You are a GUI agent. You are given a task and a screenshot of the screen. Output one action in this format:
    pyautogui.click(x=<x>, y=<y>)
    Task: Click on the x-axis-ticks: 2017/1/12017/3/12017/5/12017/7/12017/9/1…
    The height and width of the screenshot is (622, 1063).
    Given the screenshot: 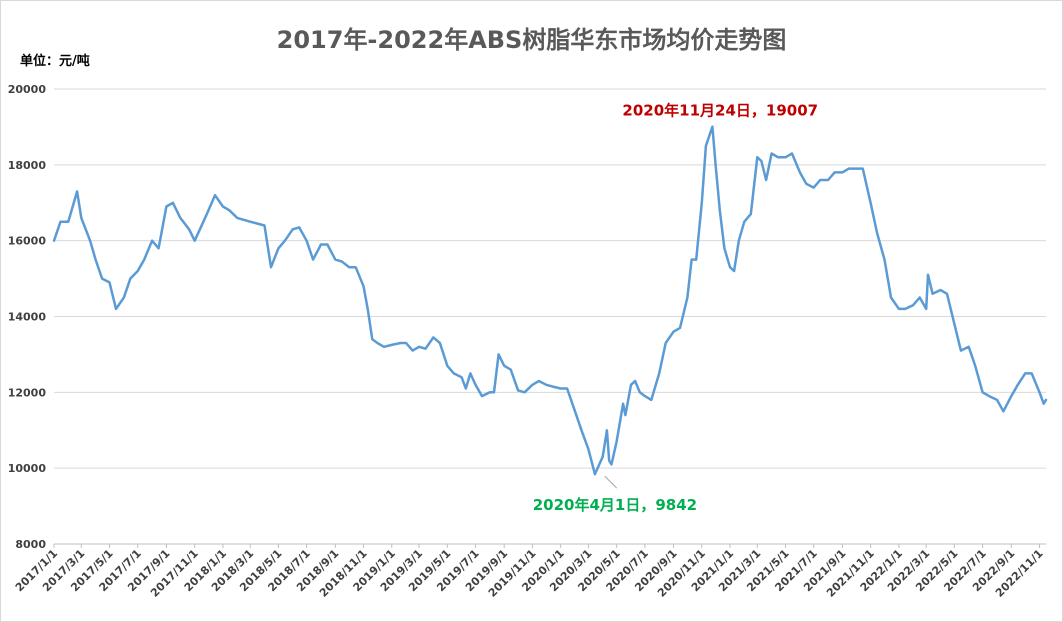 What is the action you would take?
    pyautogui.click(x=529, y=572)
    